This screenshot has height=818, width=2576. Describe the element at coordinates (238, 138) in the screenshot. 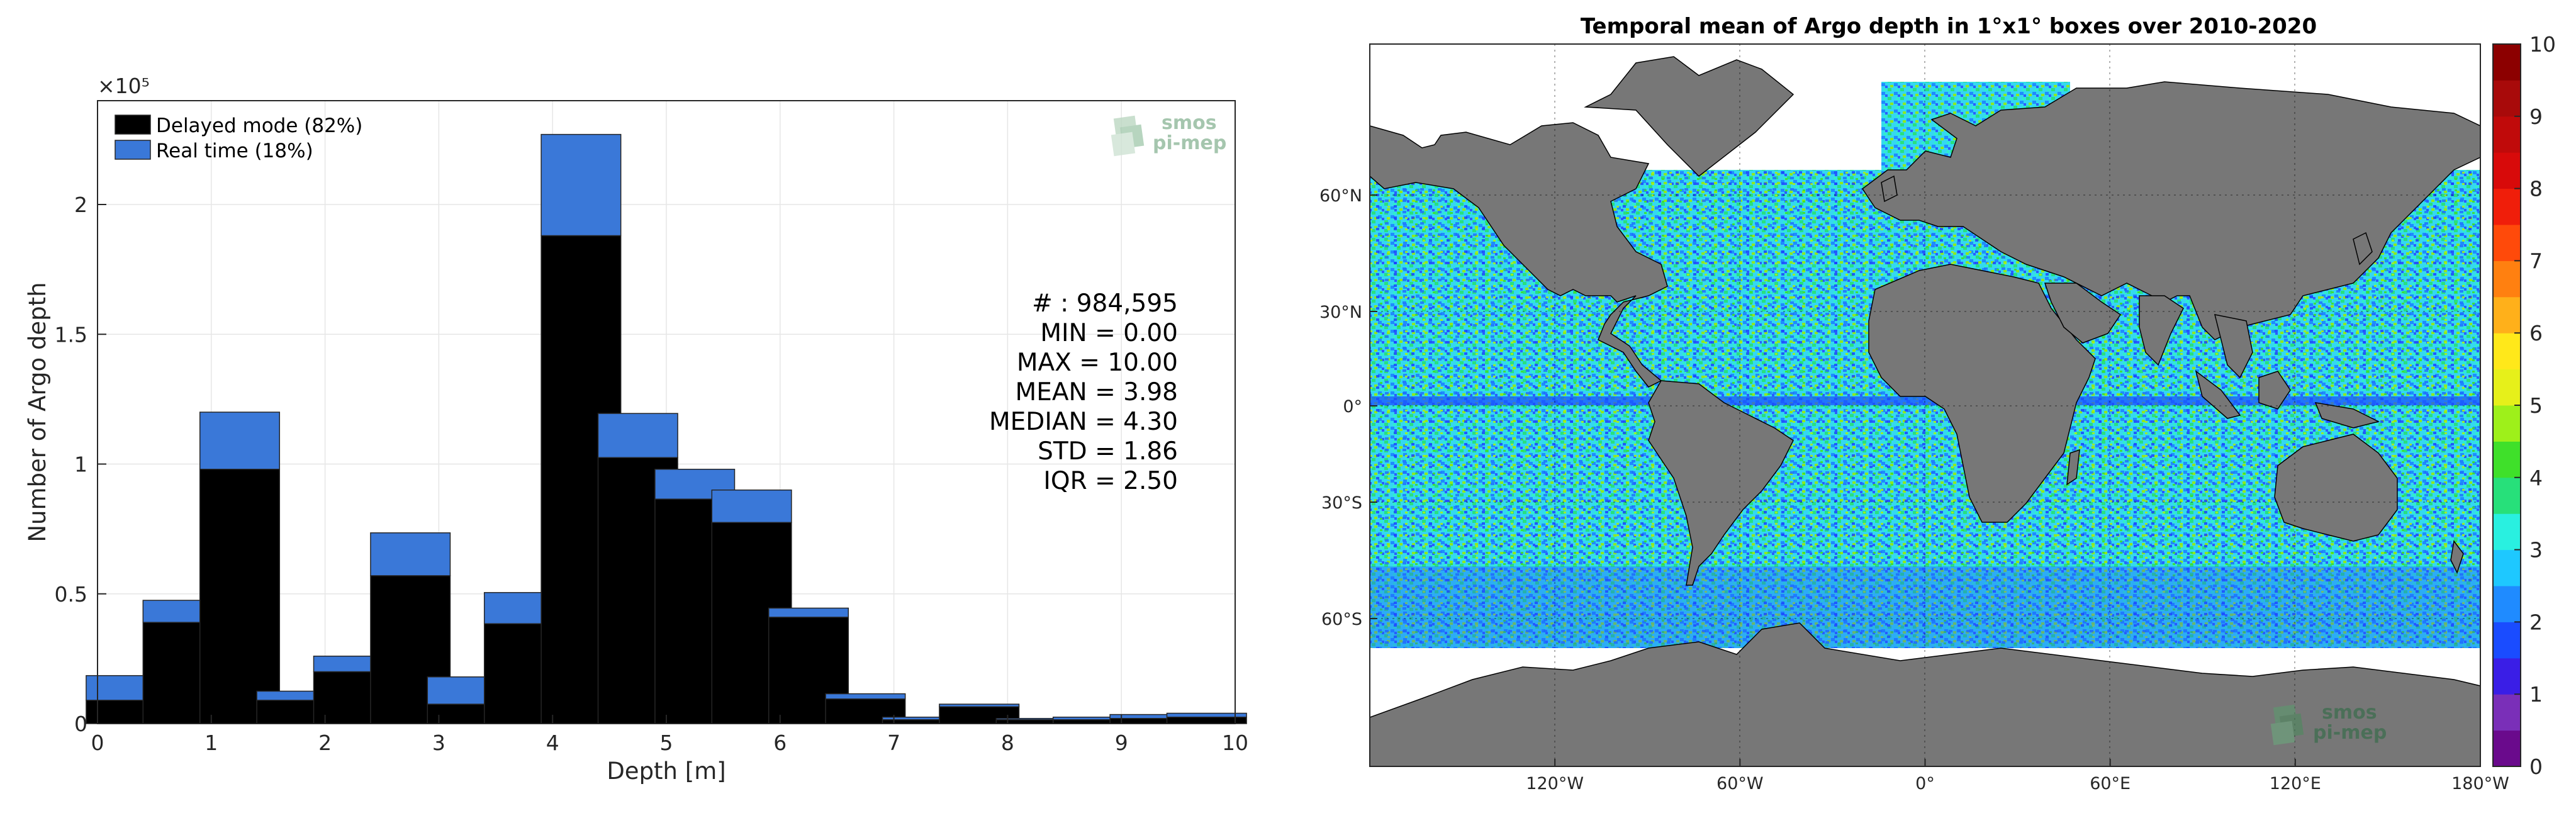

I see `histogram-legend: Delayed mode (82%) Real time (18%)` at that location.